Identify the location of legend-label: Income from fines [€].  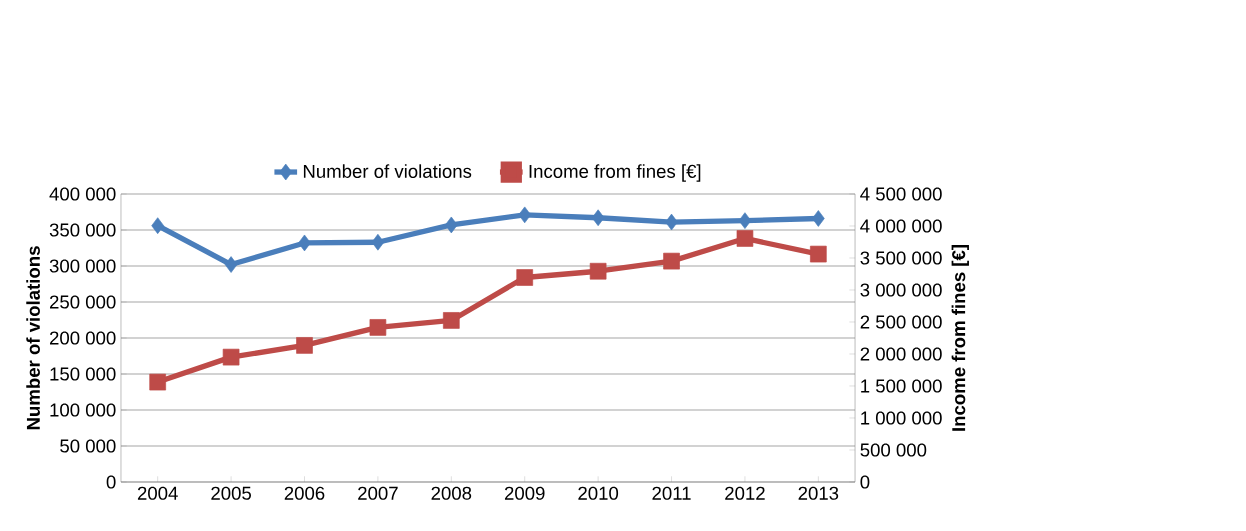
(615, 173).